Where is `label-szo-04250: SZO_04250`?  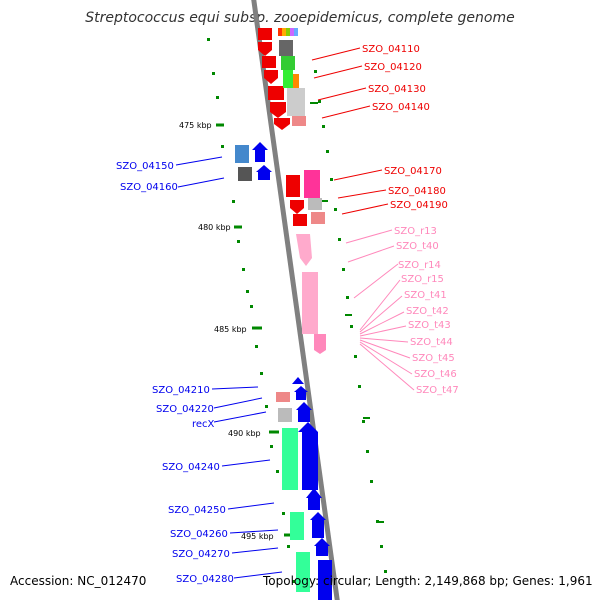 label-szo-04250: SZO_04250 is located at coordinates (197, 510).